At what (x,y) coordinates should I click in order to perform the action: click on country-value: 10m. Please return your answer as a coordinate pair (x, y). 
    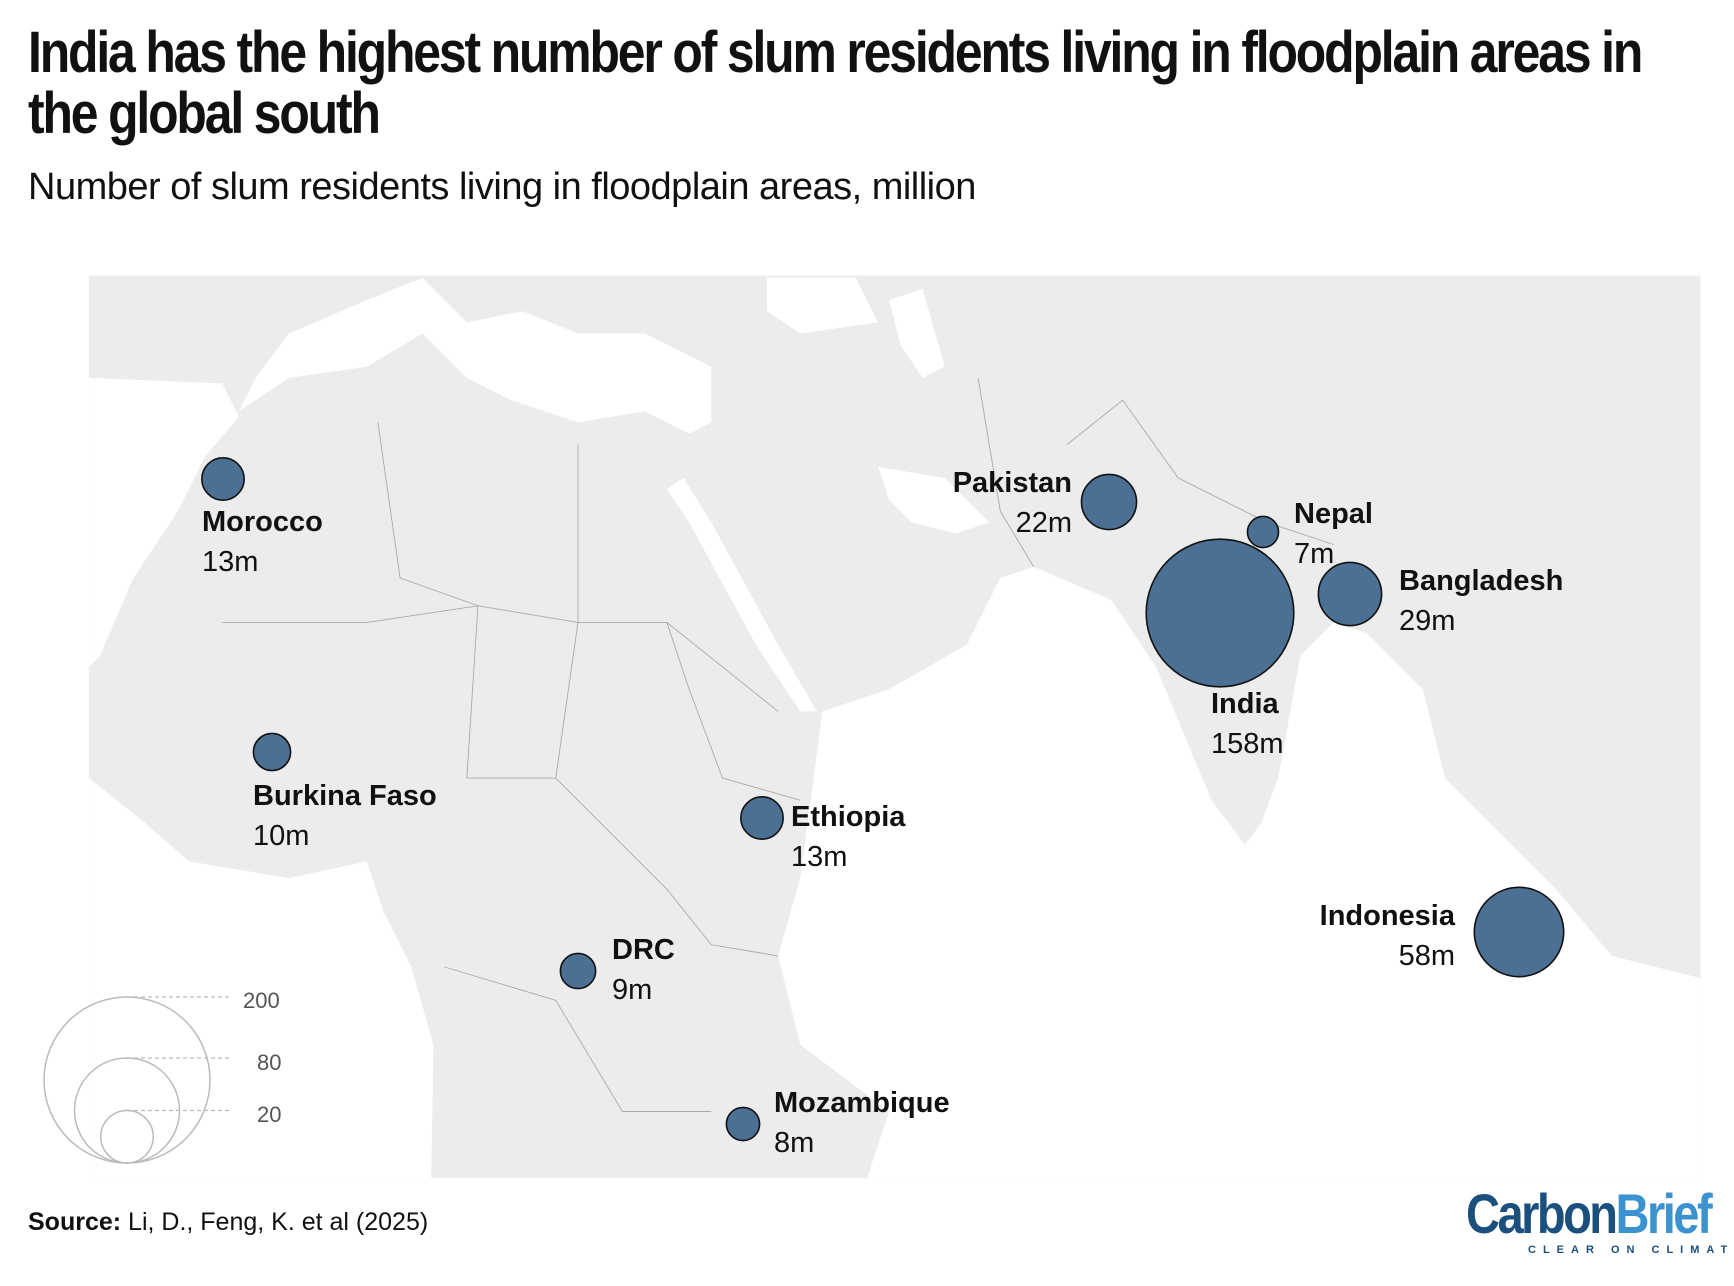
    Looking at the image, I should click on (281, 836).